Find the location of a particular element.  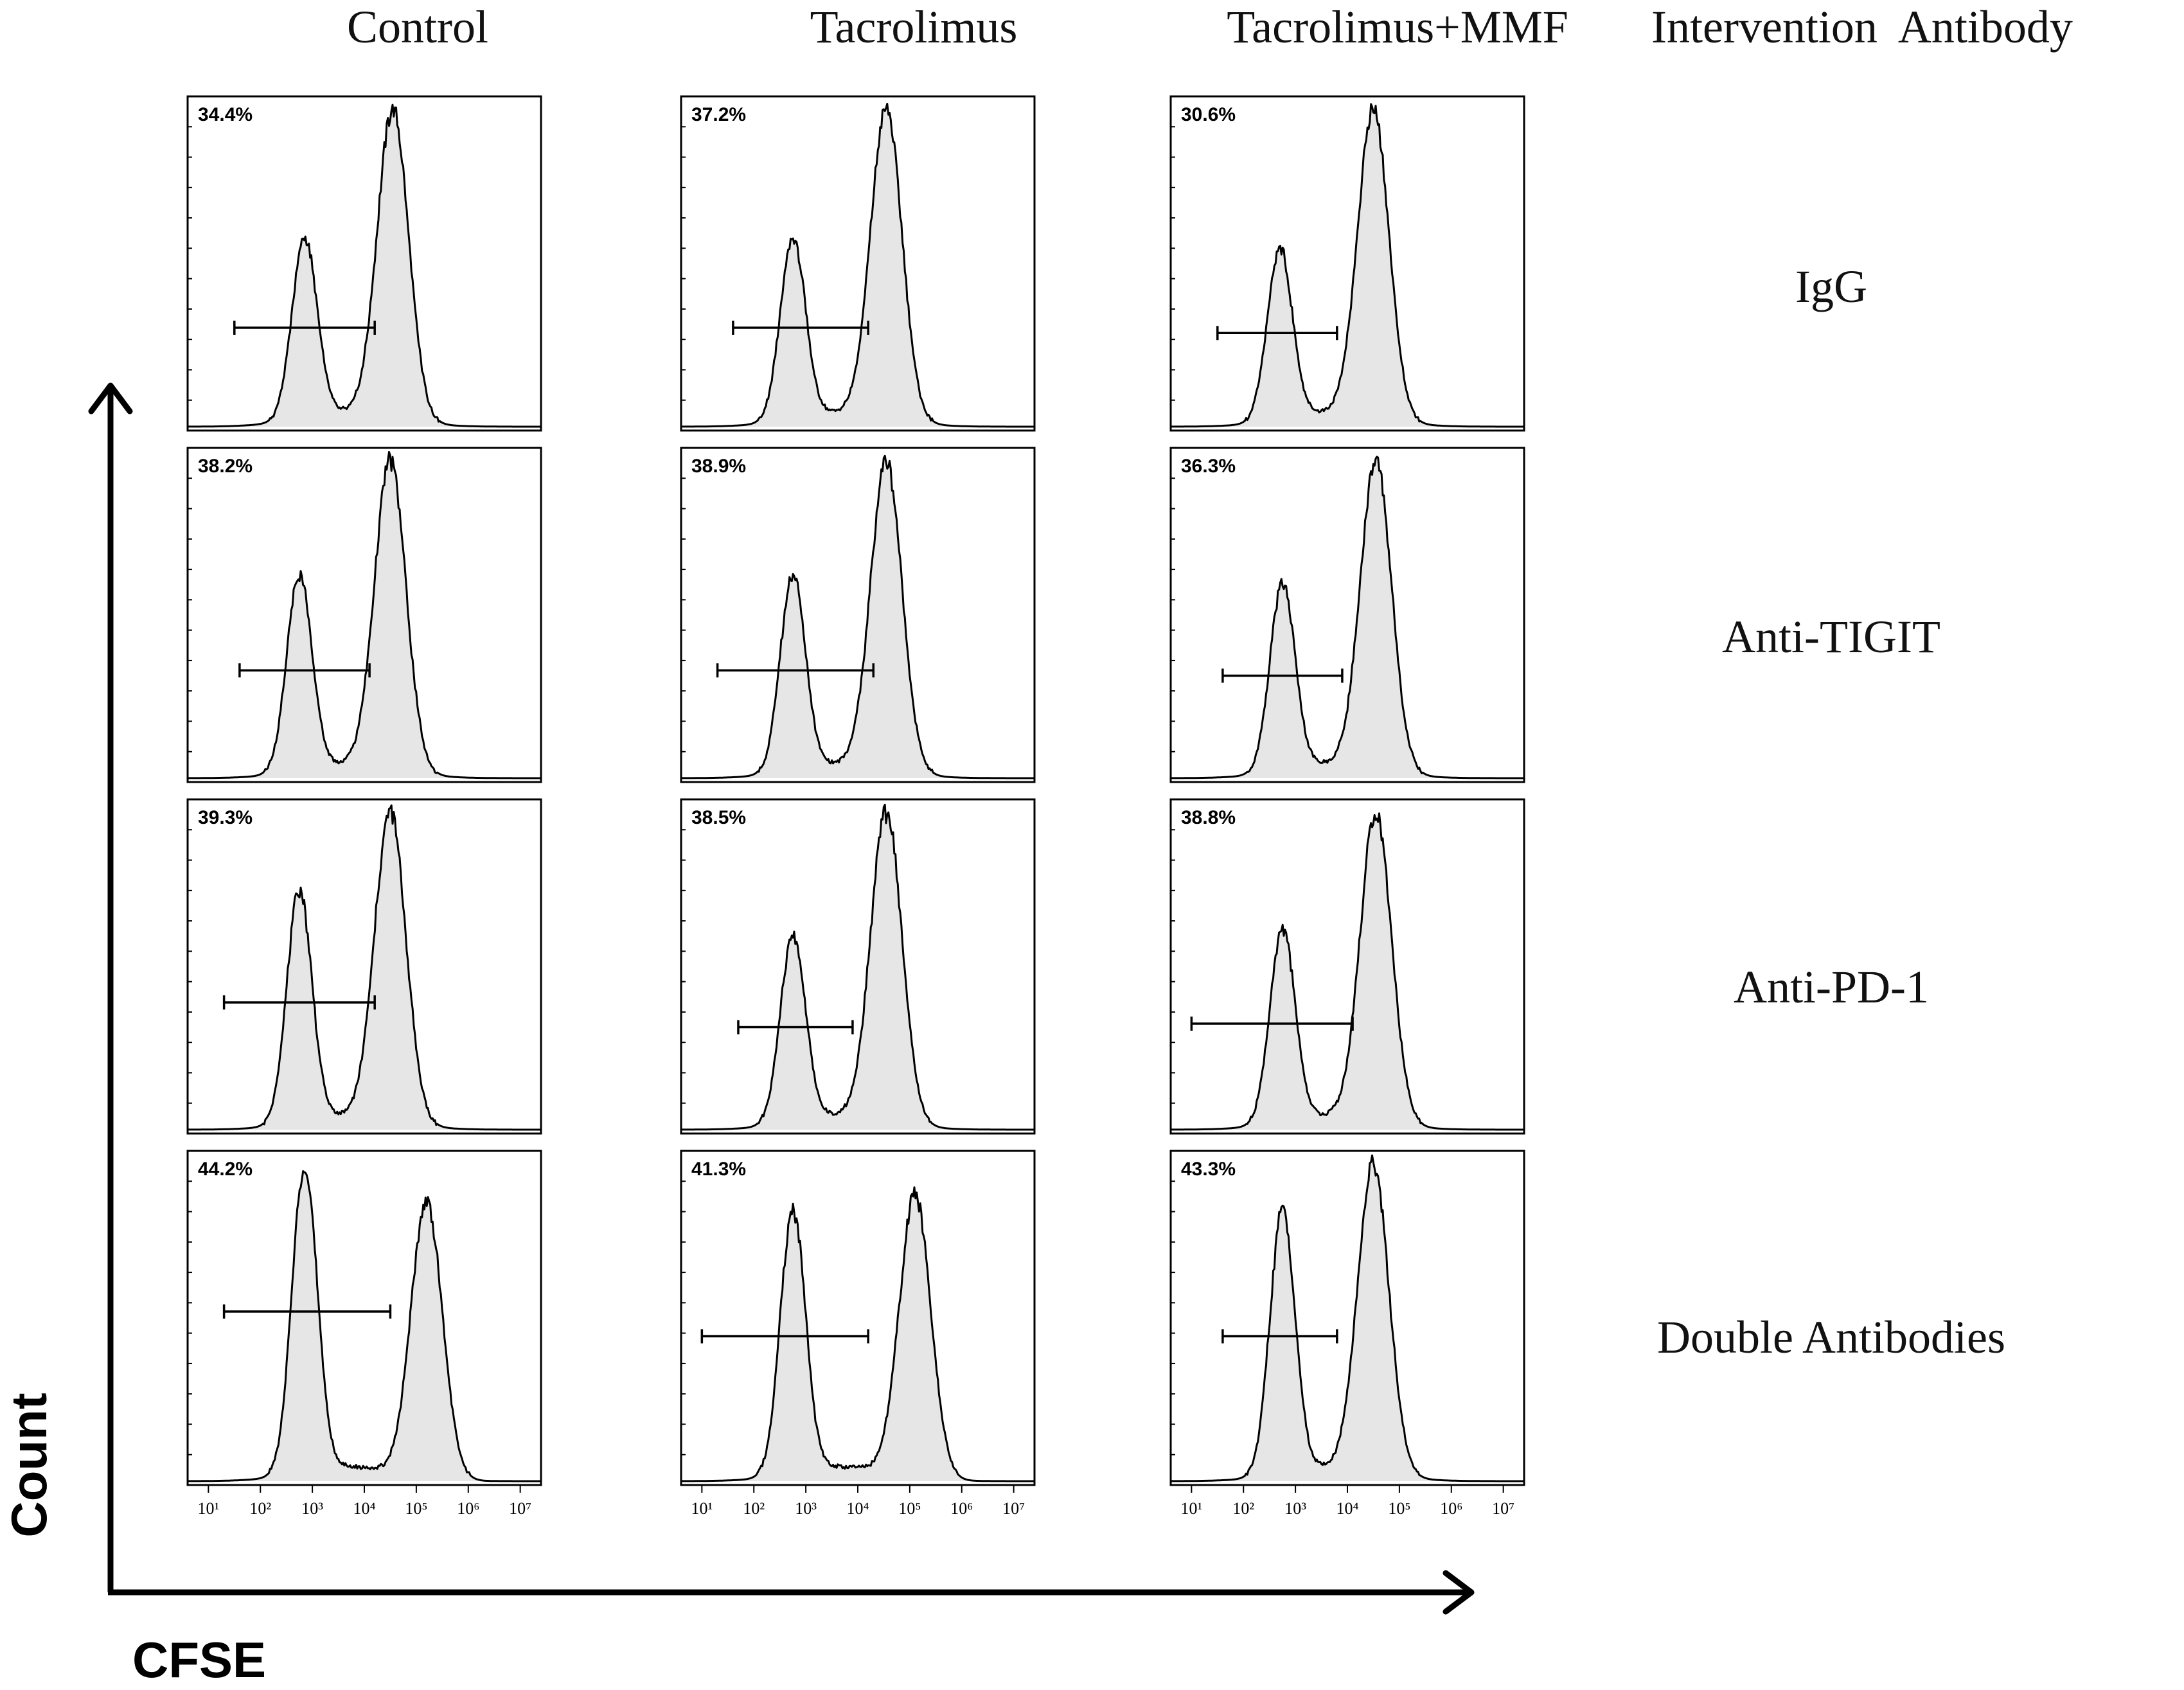

panel-anti-pd-1-control: 39.3% is located at coordinates (364, 966).